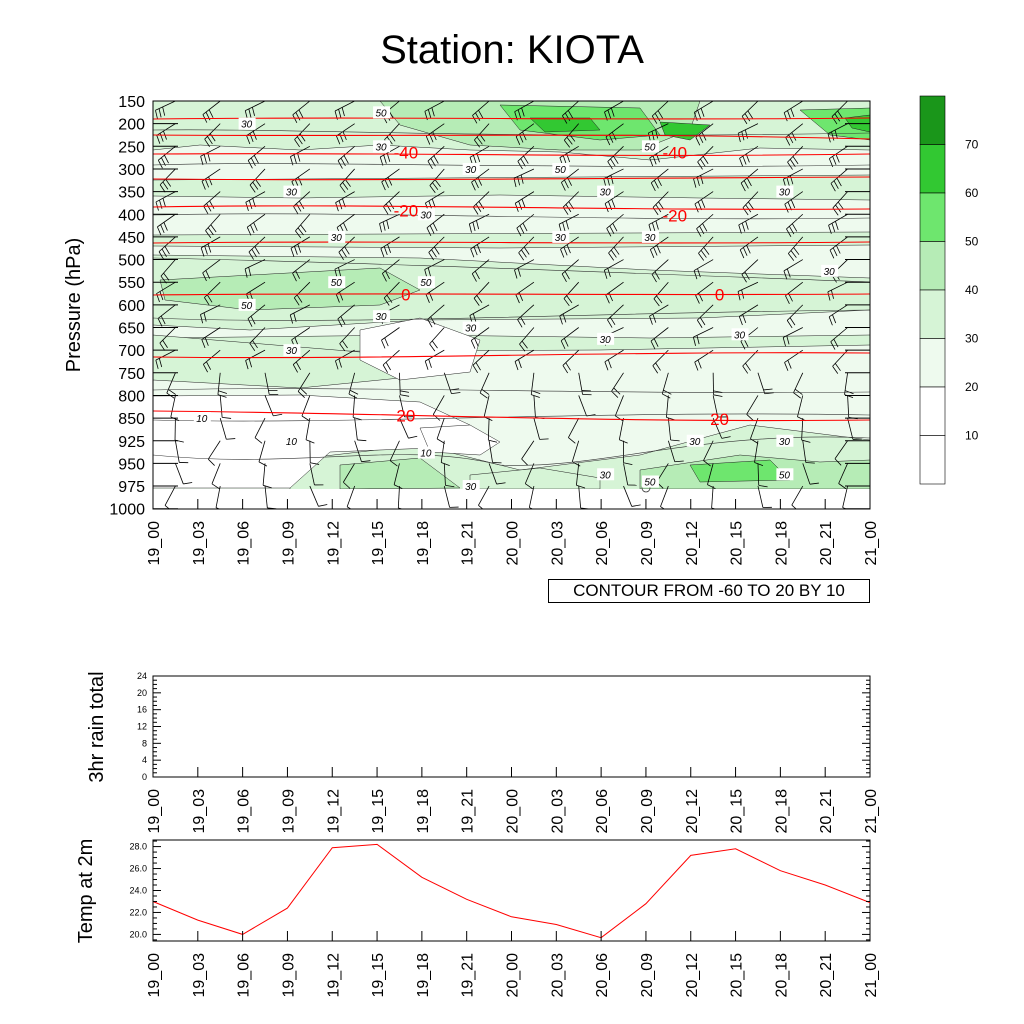 The image size is (1024, 1024). What do you see at coordinates (511, 390) in the screenshot?
I see `wind-speed-contour` at bounding box center [511, 390].